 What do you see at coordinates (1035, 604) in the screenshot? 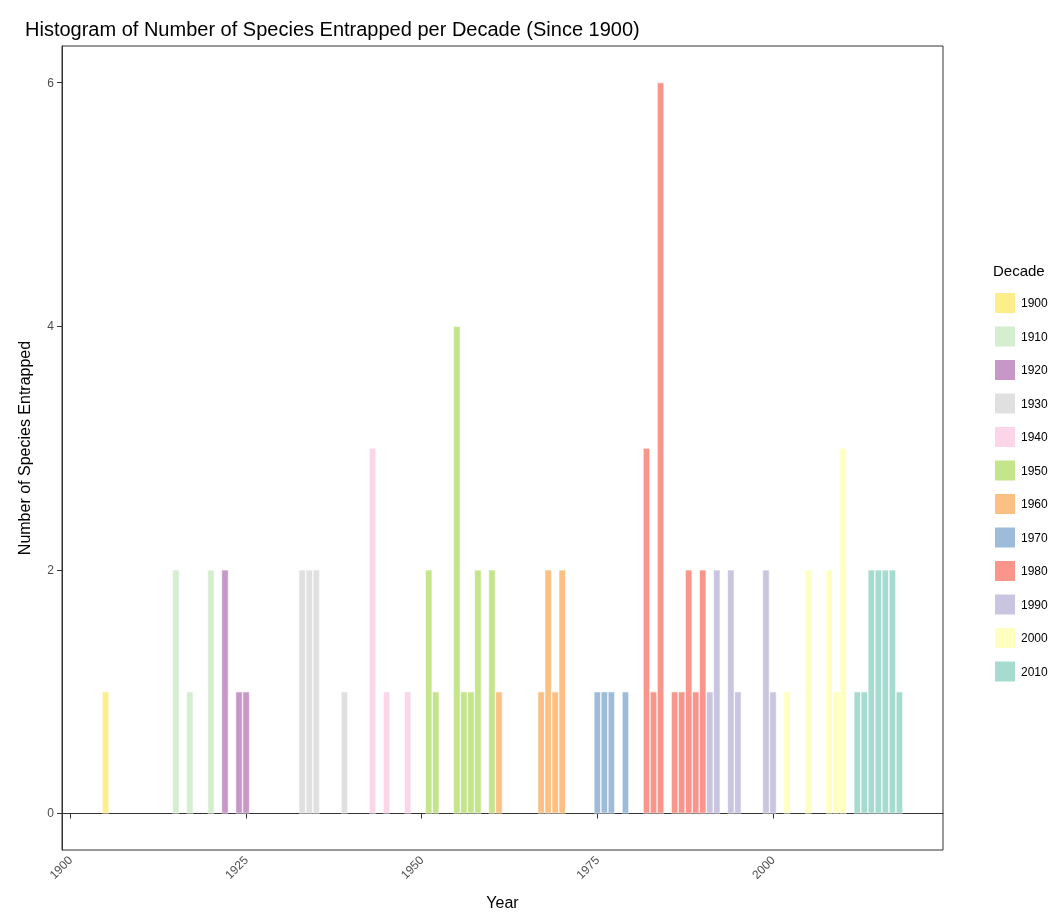
I see `legend-label: 1990` at bounding box center [1035, 604].